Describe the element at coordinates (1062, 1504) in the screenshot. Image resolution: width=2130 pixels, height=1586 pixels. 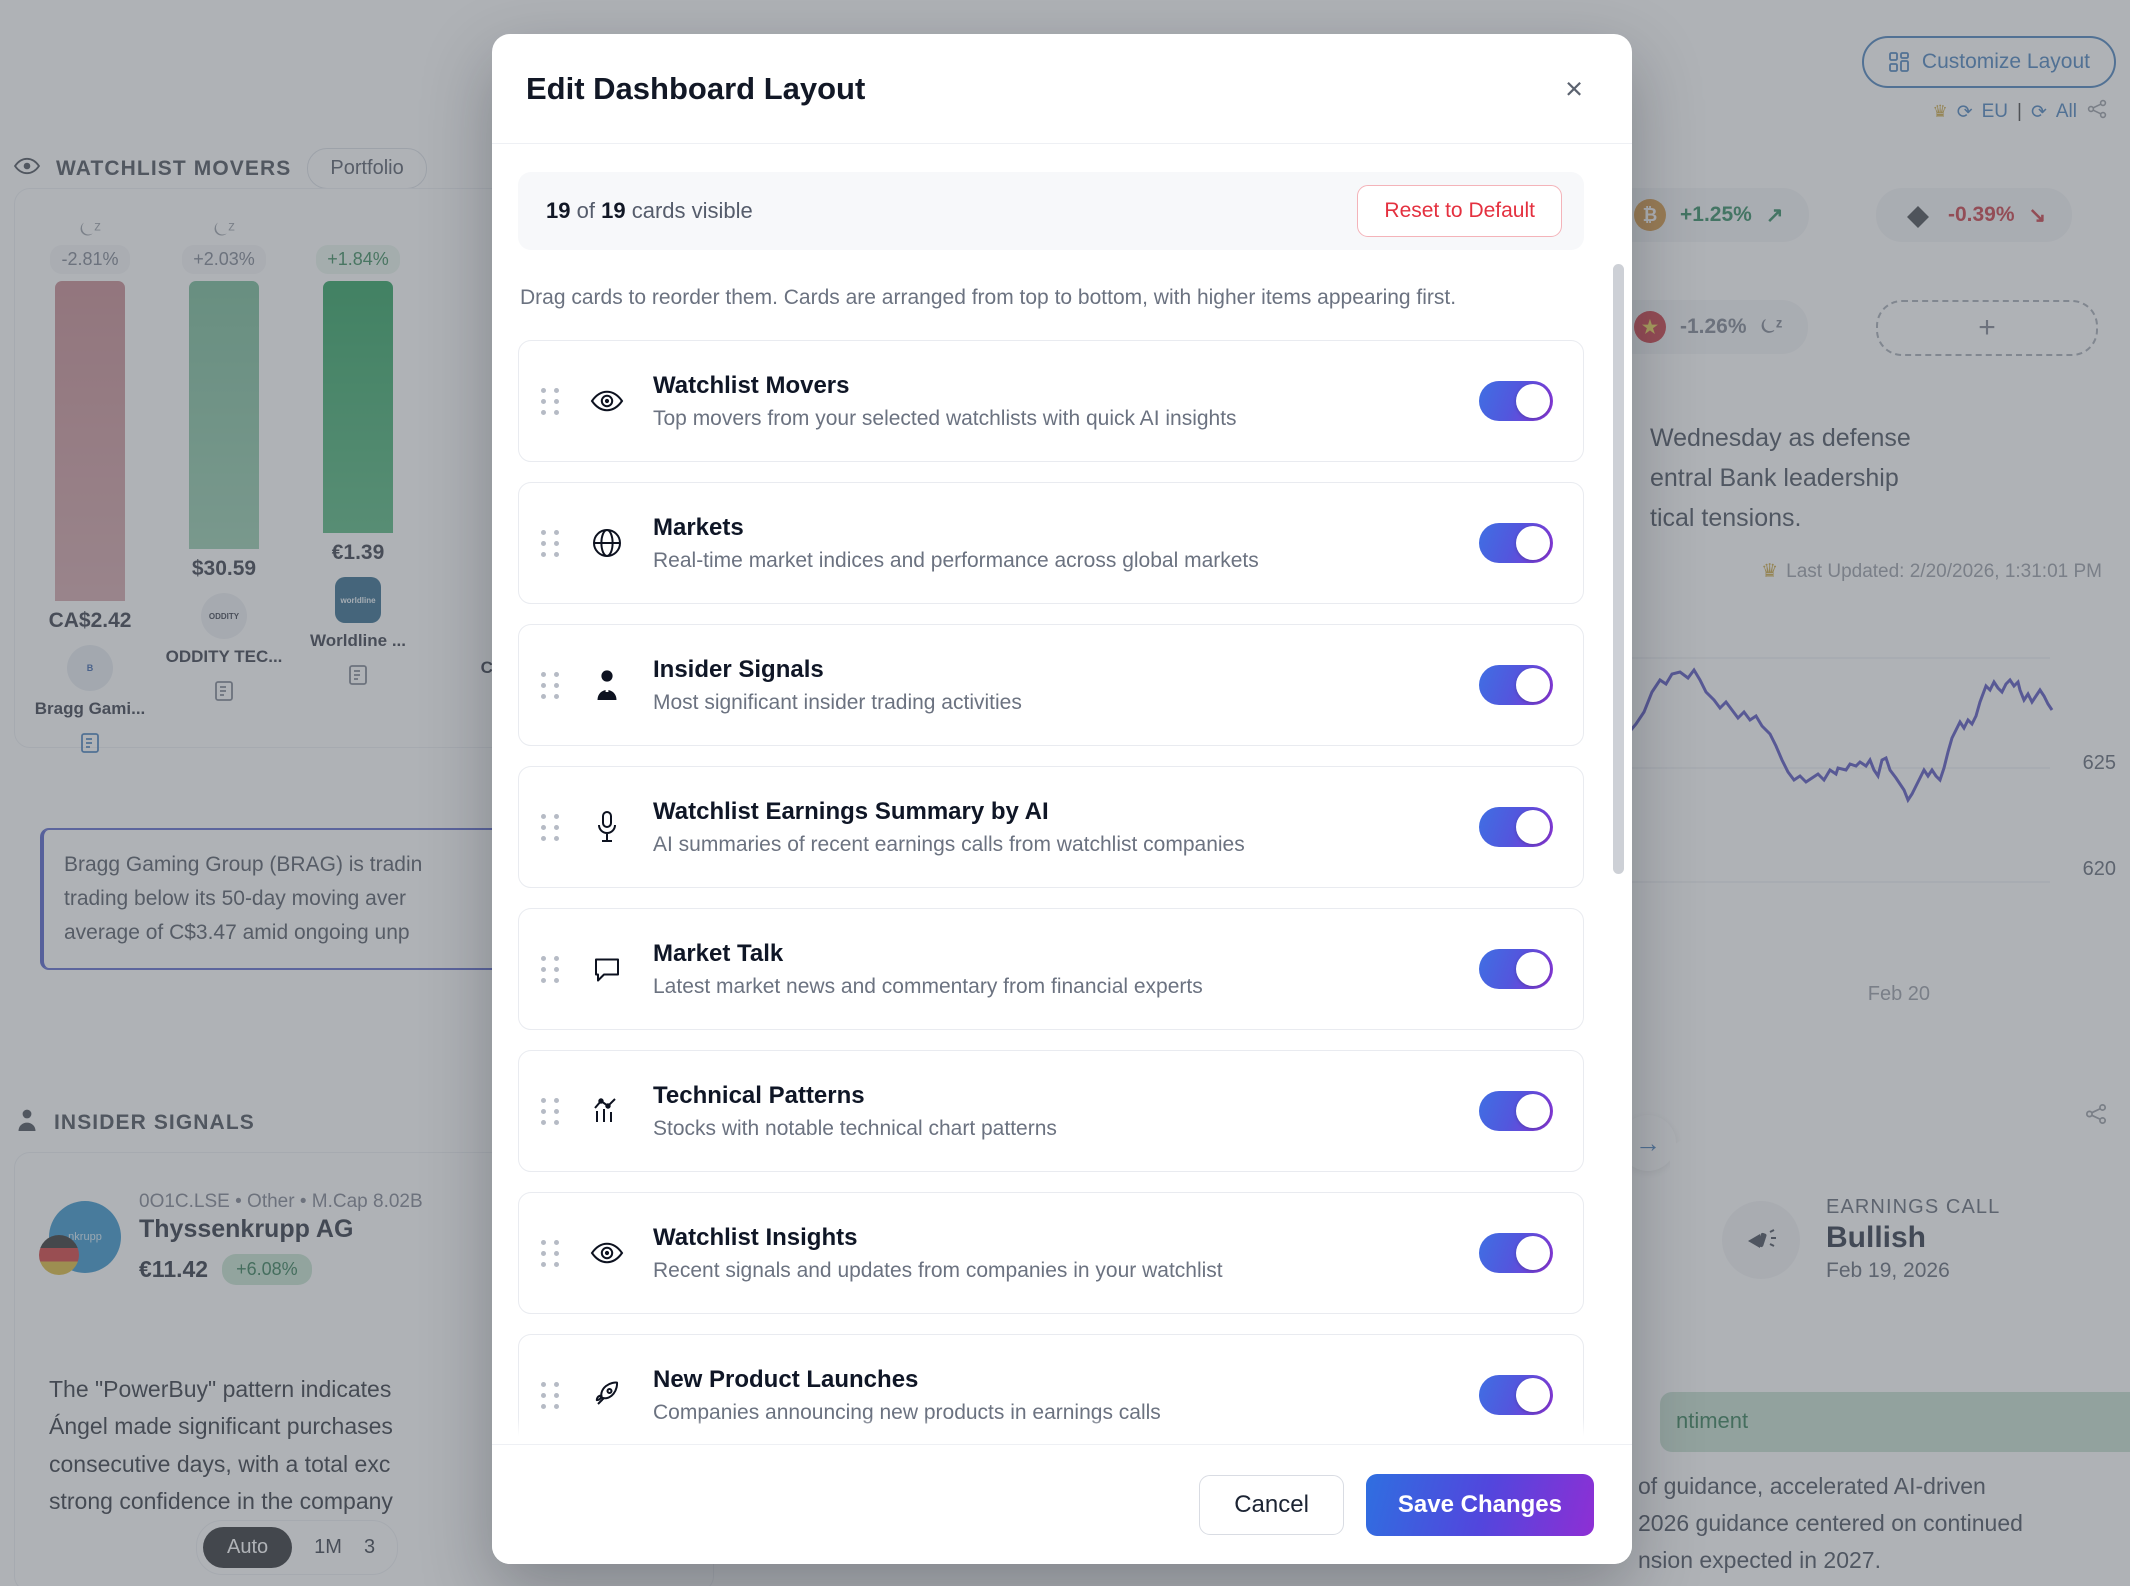
I see `dialog-footer: Cancel Save Changes` at that location.